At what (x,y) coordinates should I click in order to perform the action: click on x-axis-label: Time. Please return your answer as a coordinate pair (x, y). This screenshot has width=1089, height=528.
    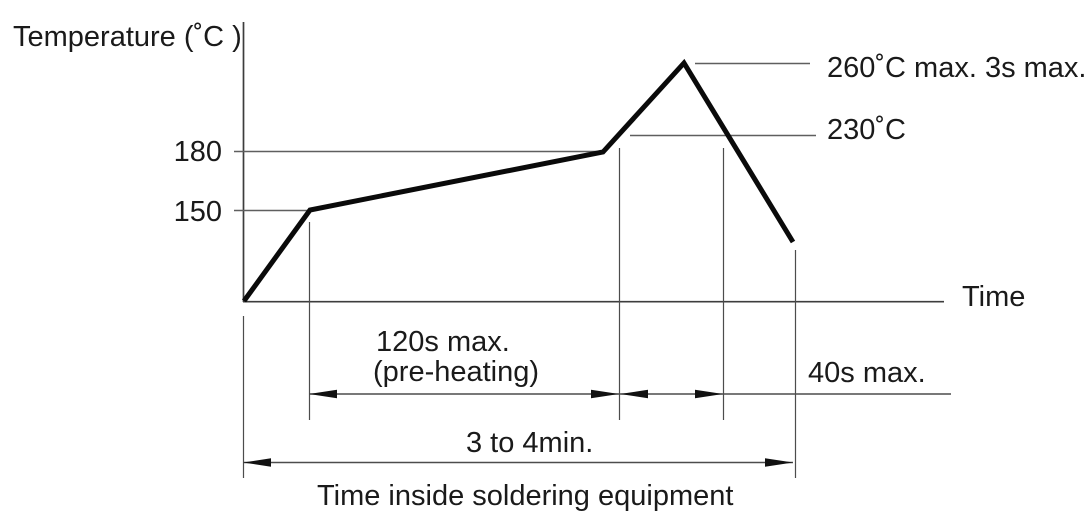
    Looking at the image, I should click on (993, 297).